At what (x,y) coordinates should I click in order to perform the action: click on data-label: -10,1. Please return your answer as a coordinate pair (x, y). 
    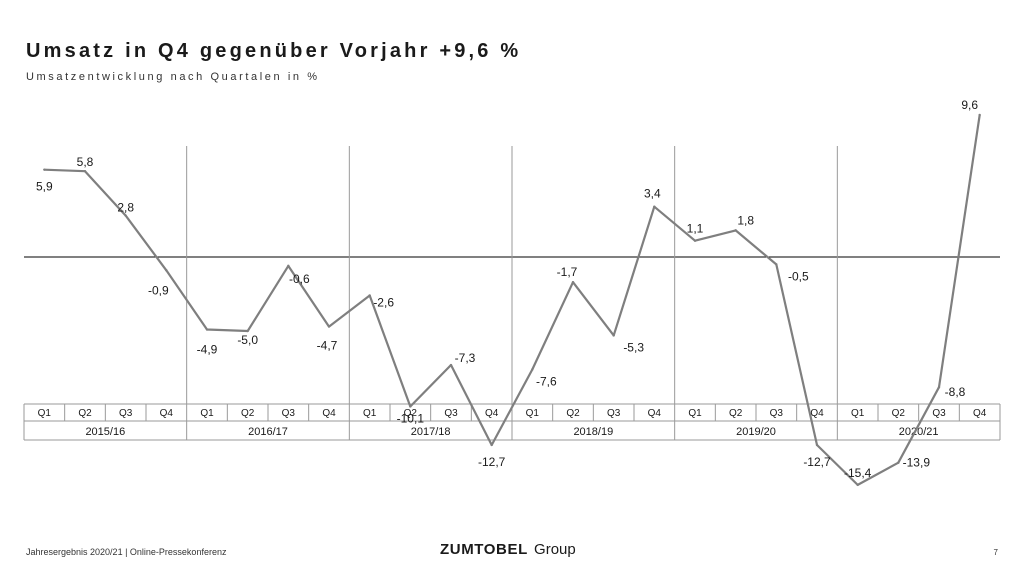
    Looking at the image, I should click on (411, 418).